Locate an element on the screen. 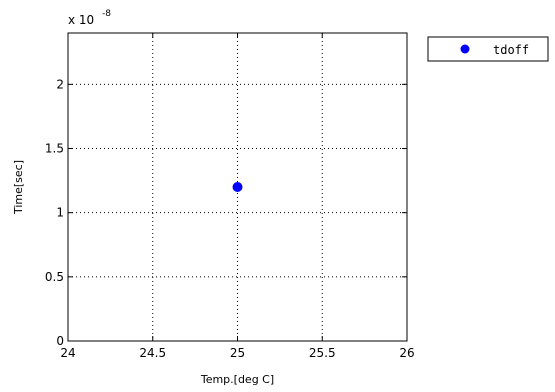 The width and height of the screenshot is (555, 392). y-tick-label: 0 is located at coordinates (60, 341).